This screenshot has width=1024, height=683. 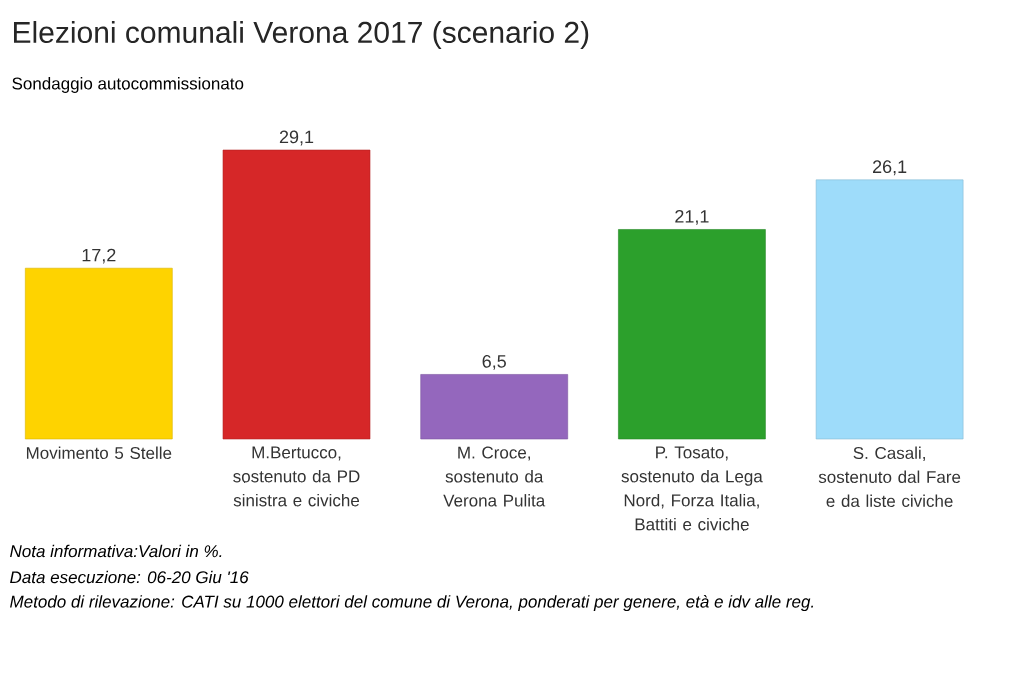 I want to click on data-label: 17,2, so click(x=99, y=256).